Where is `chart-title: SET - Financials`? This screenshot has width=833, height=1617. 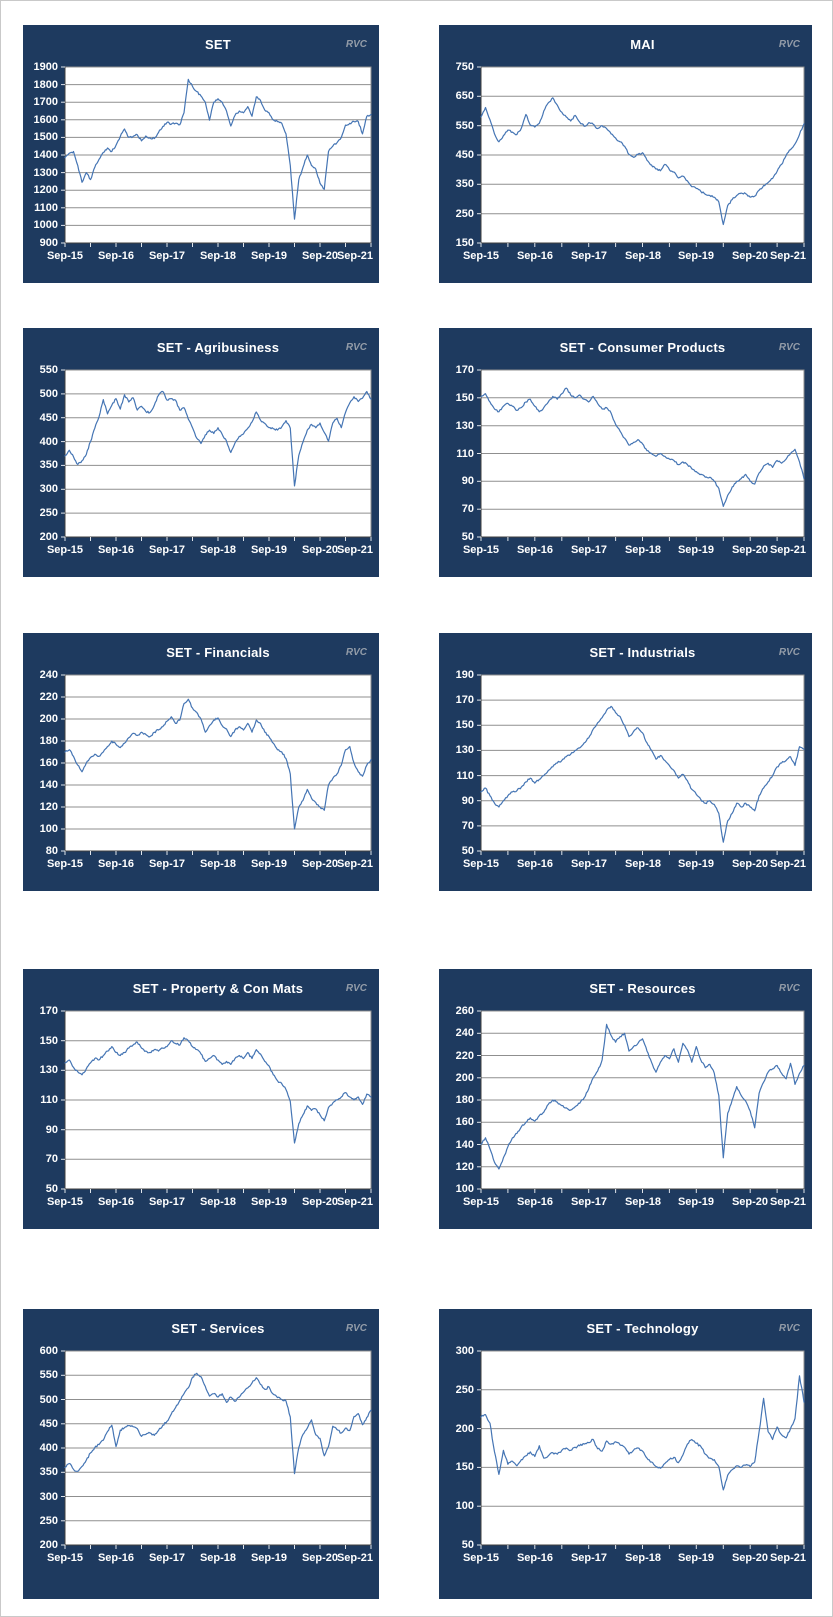 chart-title: SET - Financials is located at coordinates (218, 652).